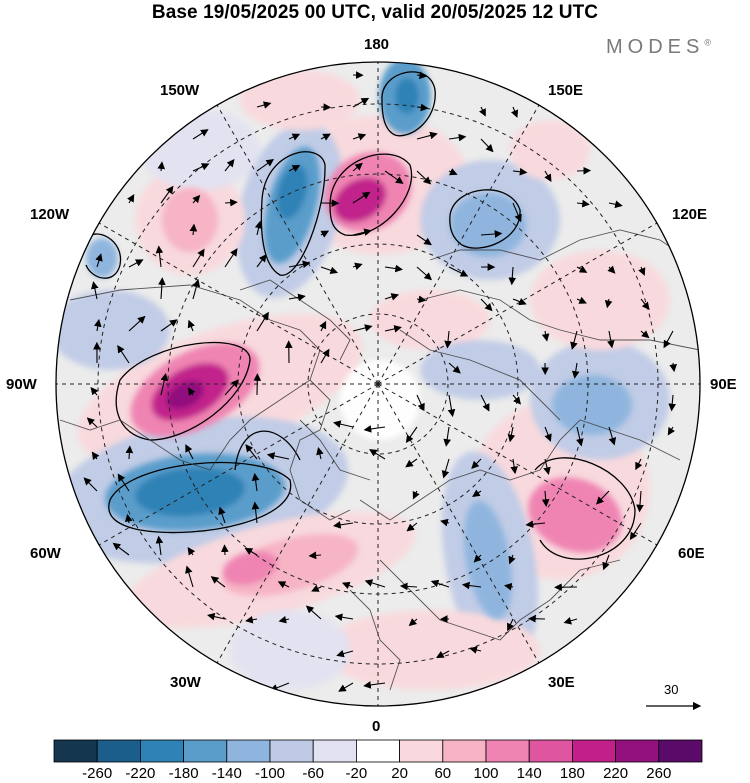  What do you see at coordinates (399, 773) in the screenshot?
I see `colorbar-tick-label: 20` at bounding box center [399, 773].